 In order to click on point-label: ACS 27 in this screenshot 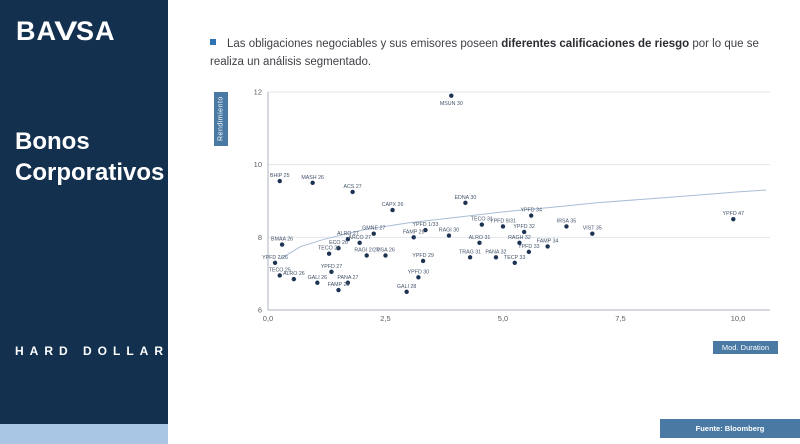, I will do `click(352, 187)`.